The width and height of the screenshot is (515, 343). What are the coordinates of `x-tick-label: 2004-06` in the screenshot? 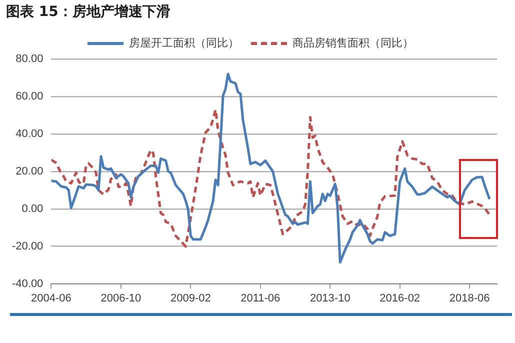 It's located at (51, 298).